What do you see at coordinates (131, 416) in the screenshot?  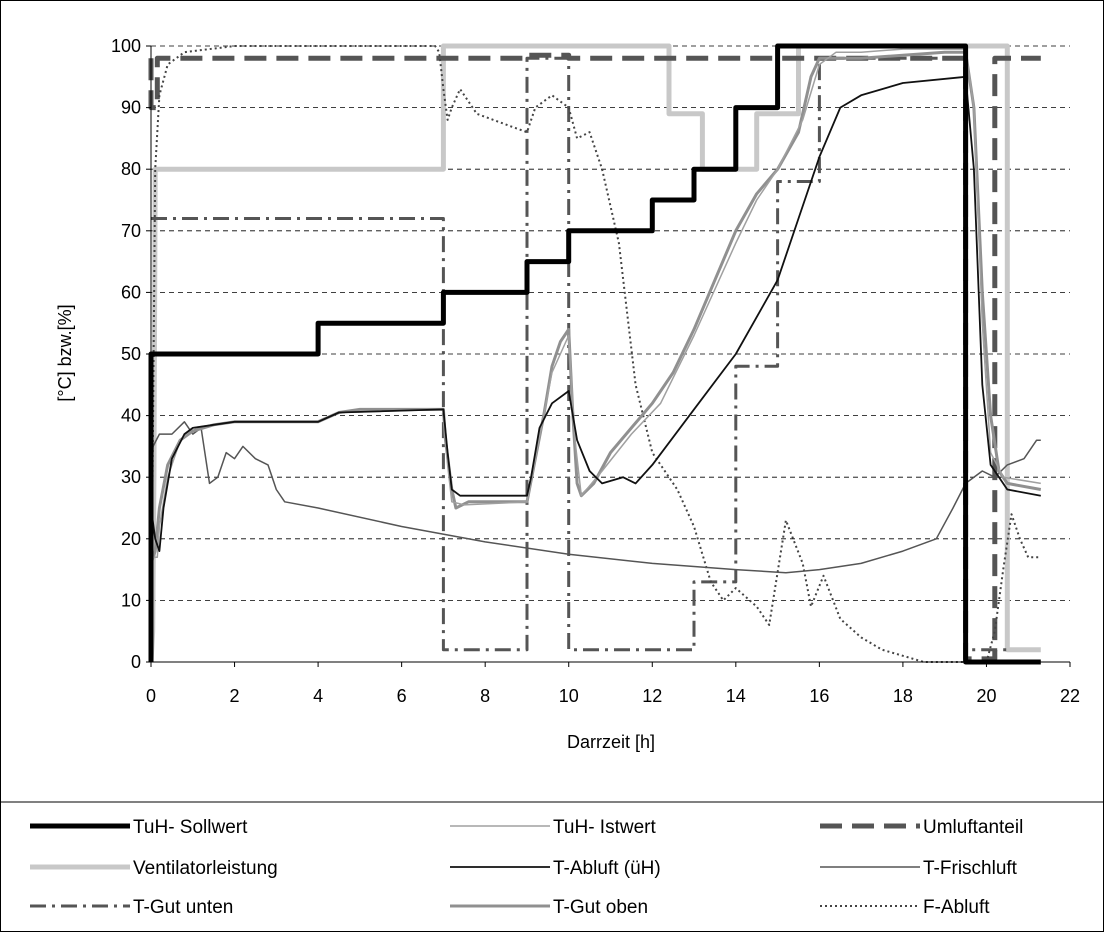 I see `y-tick-label: 40` at bounding box center [131, 416].